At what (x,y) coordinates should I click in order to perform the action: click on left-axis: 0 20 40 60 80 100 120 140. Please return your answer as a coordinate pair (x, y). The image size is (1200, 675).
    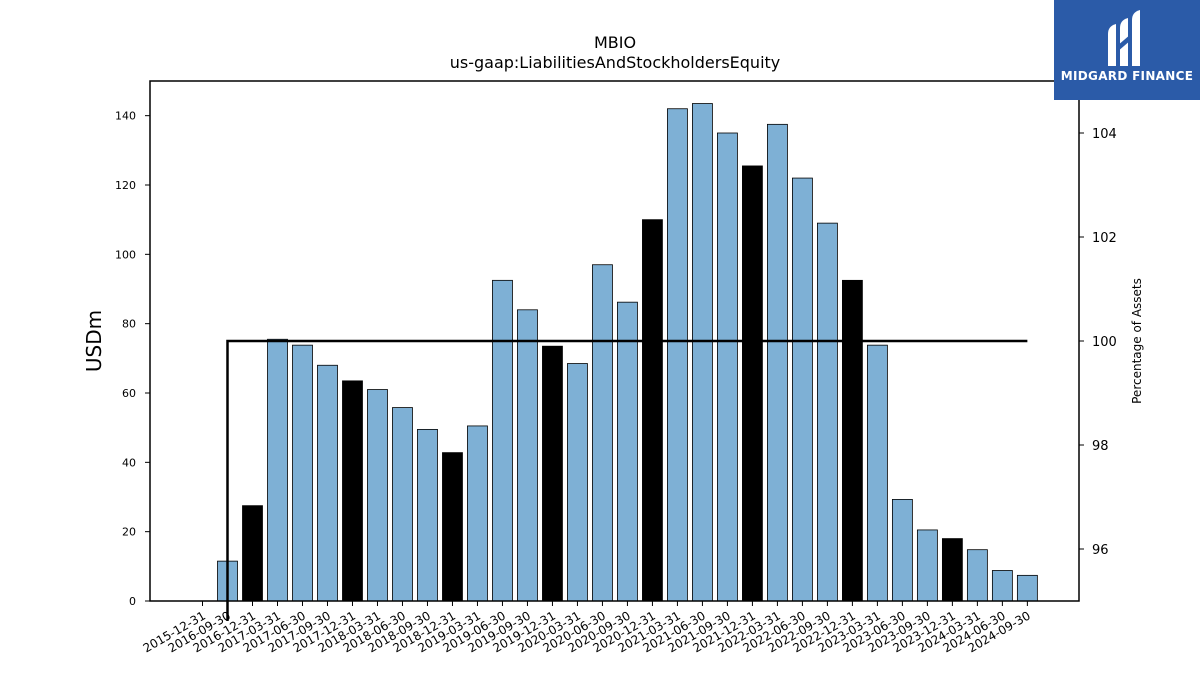
    Looking at the image, I should click on (132, 359).